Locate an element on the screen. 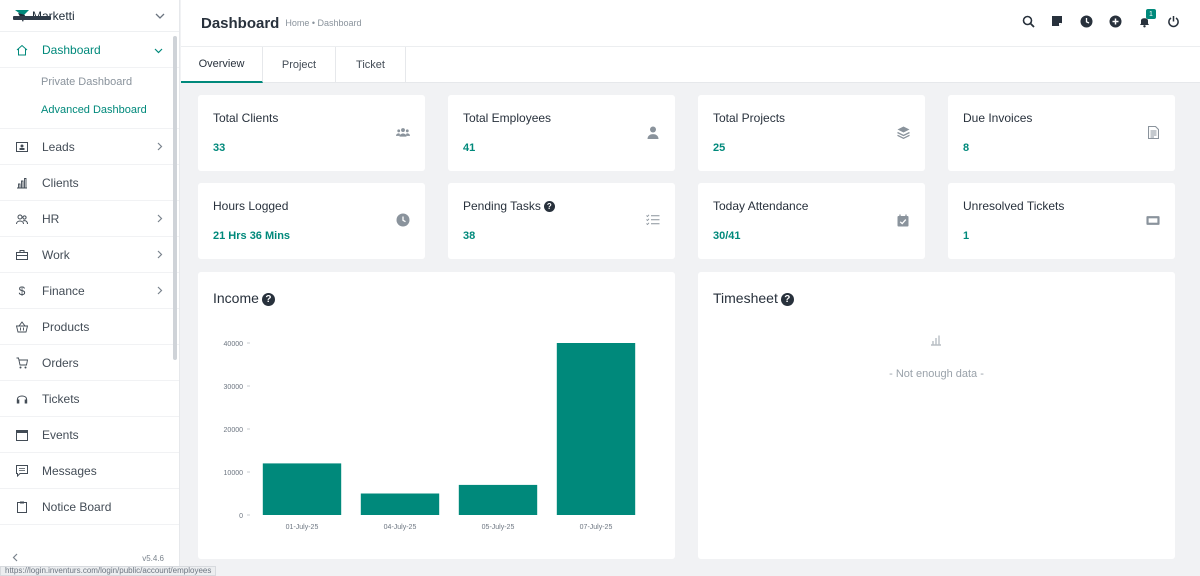  stat-title: Unresolved Tickets is located at coordinates (1014, 206).